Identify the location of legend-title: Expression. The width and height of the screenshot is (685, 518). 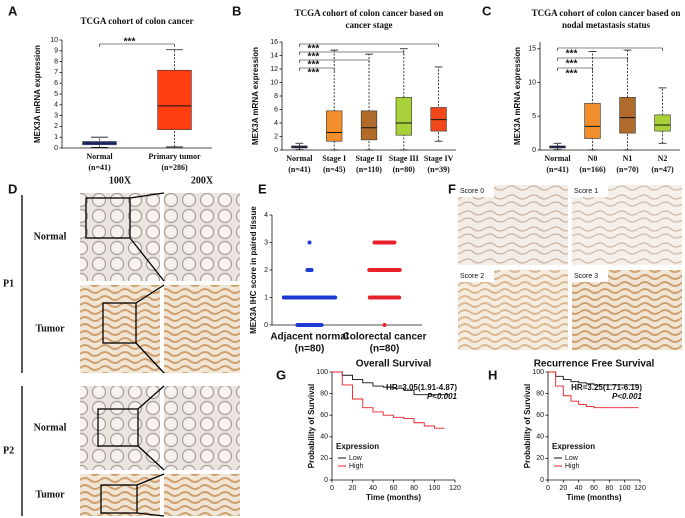
(357, 446).